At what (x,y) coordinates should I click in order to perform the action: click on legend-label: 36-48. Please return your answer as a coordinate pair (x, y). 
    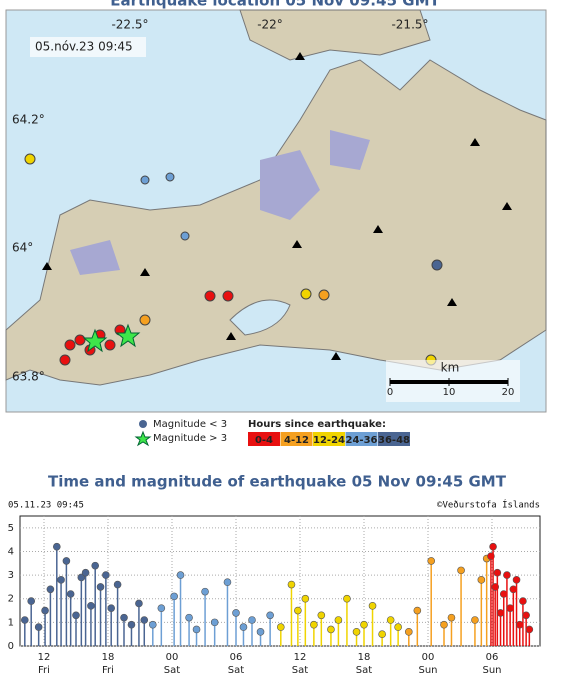
    Looking at the image, I should click on (394, 440).